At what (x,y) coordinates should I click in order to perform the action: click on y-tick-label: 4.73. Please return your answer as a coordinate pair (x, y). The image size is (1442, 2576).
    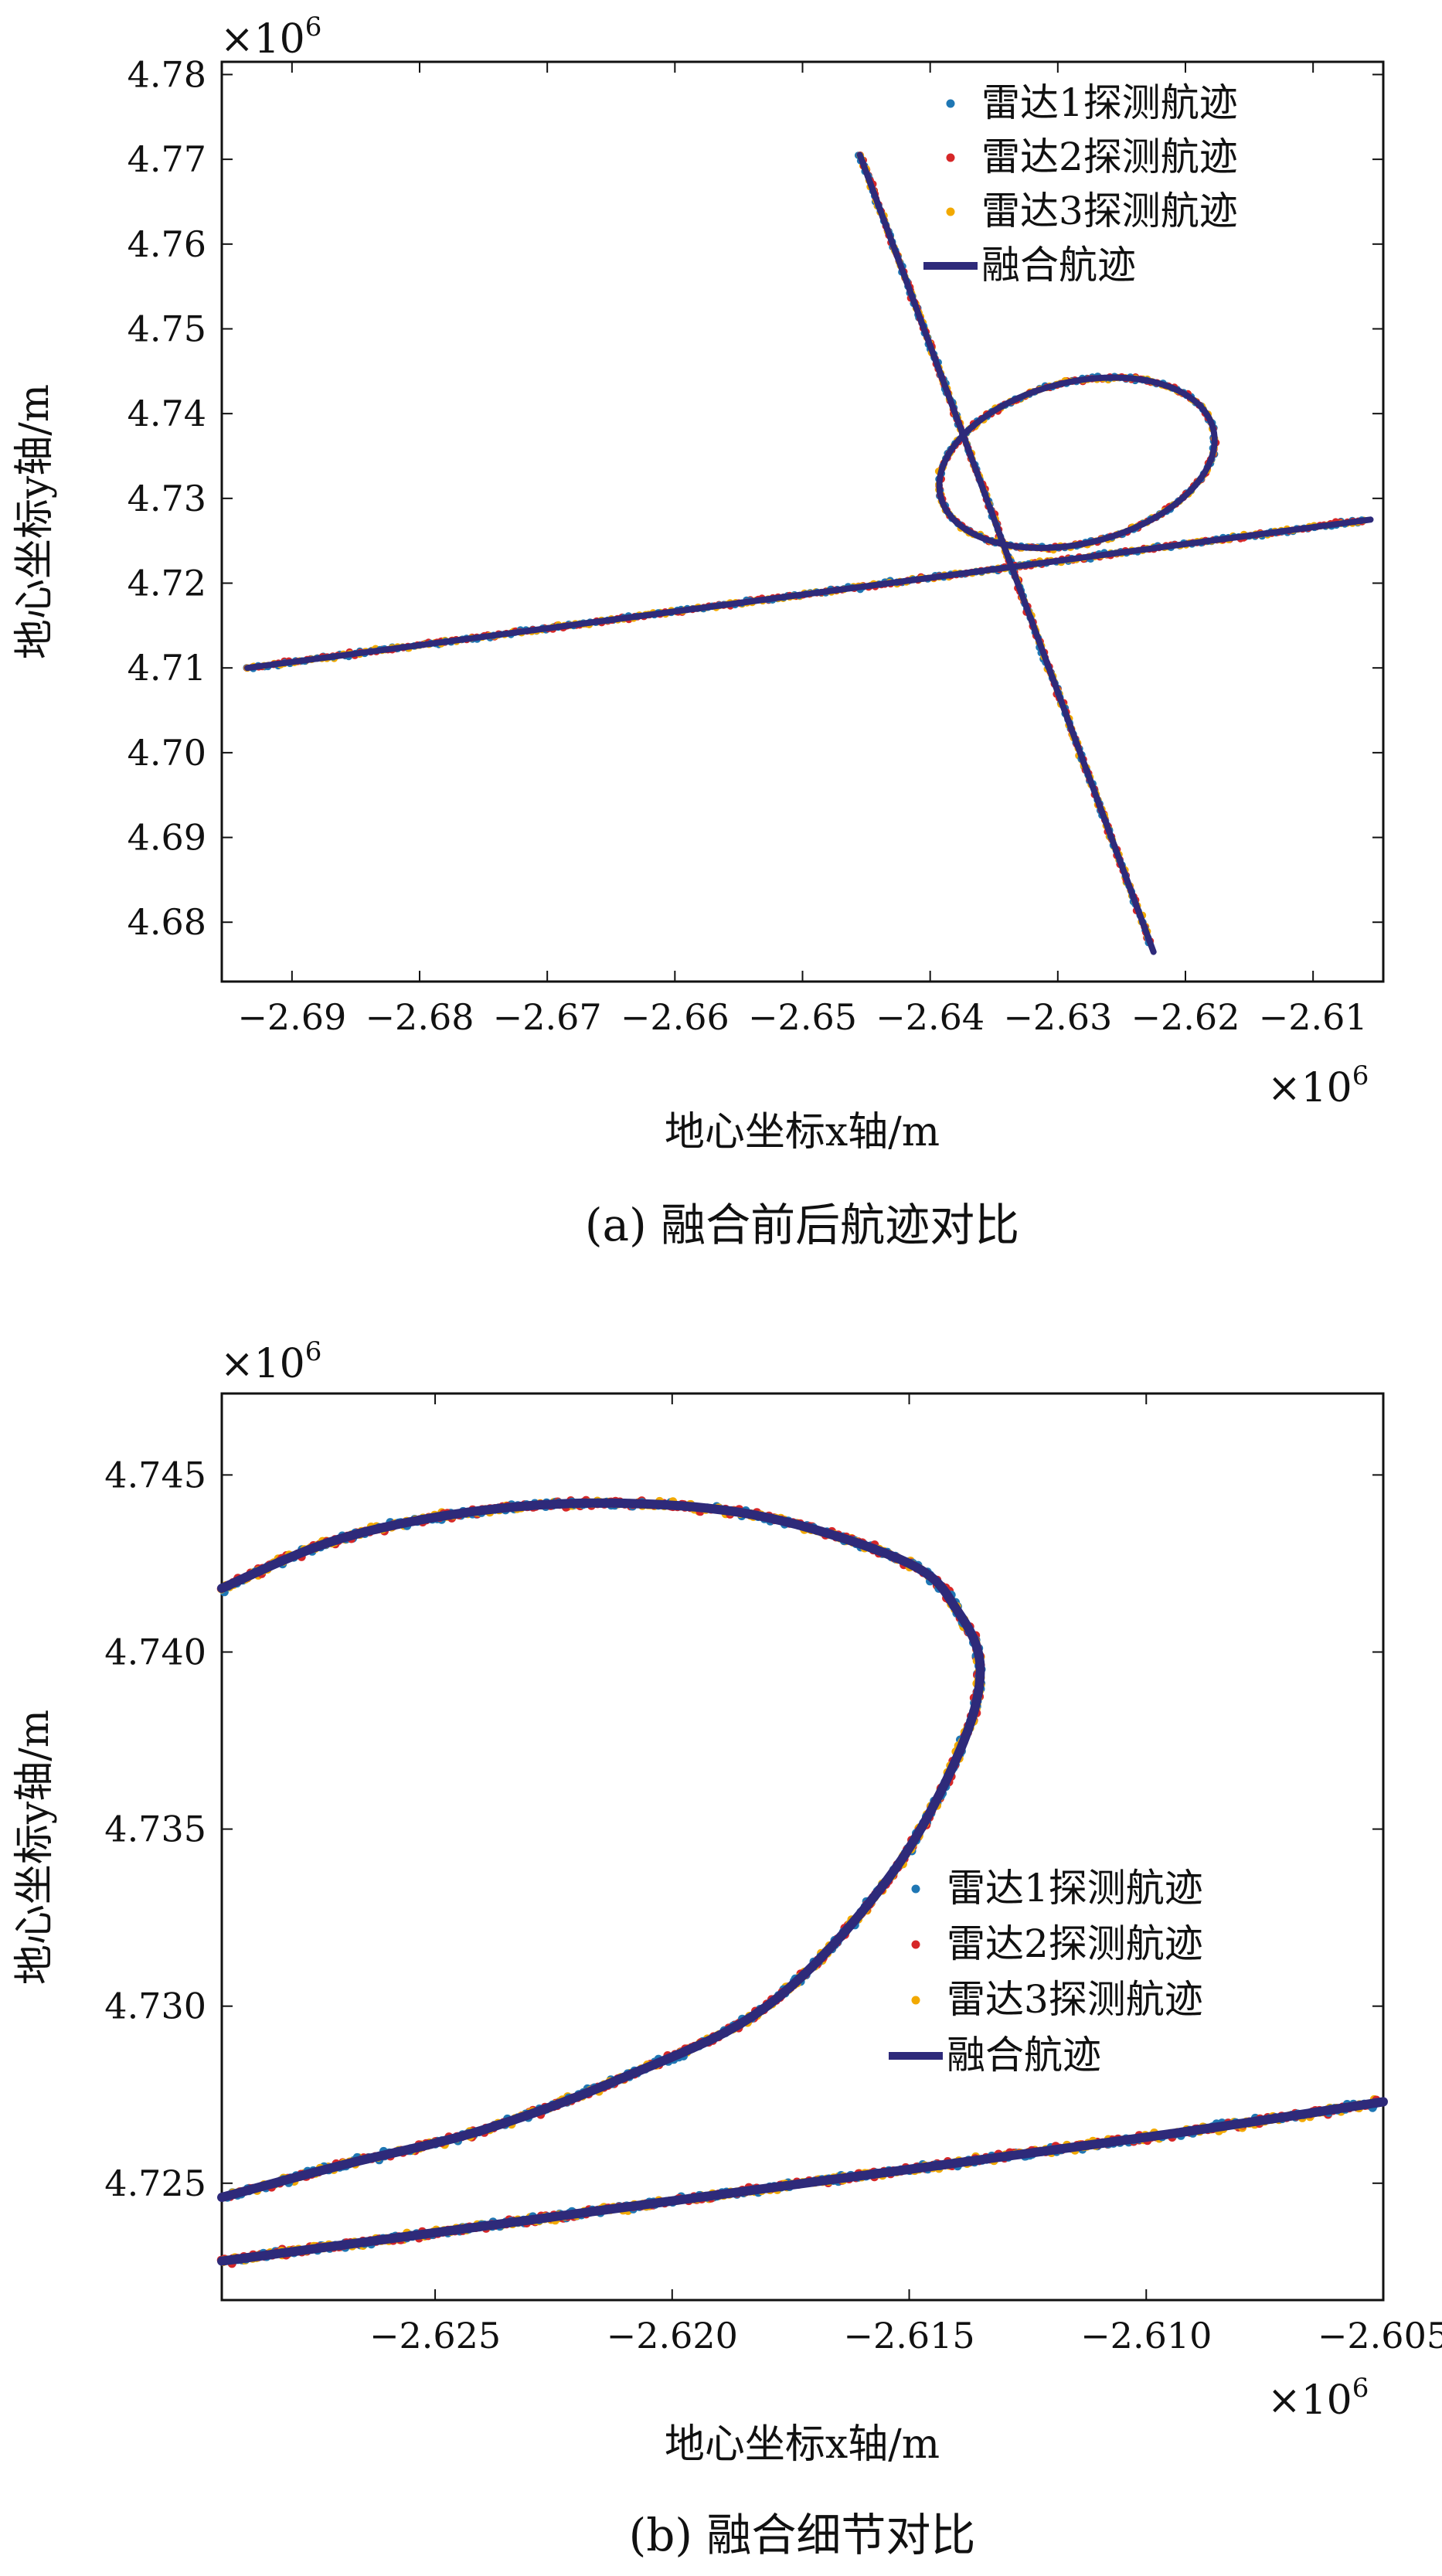
    Looking at the image, I should click on (167, 499).